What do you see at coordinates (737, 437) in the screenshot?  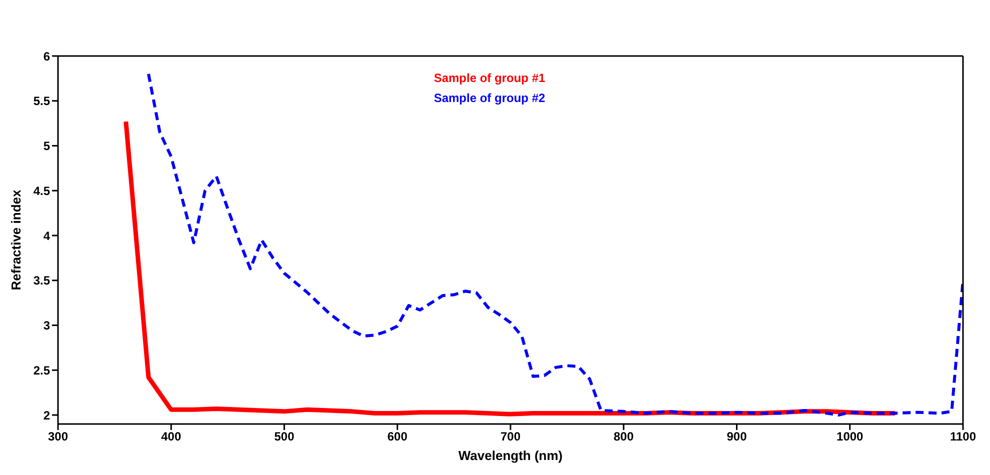 I see `x-tick-label: 900` at bounding box center [737, 437].